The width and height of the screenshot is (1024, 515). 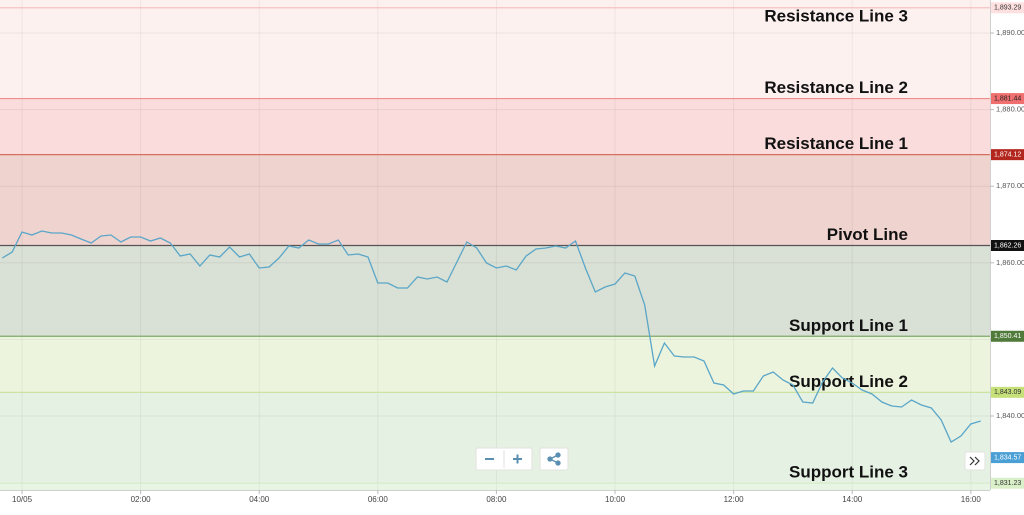 I want to click on share-button, so click(x=554, y=459).